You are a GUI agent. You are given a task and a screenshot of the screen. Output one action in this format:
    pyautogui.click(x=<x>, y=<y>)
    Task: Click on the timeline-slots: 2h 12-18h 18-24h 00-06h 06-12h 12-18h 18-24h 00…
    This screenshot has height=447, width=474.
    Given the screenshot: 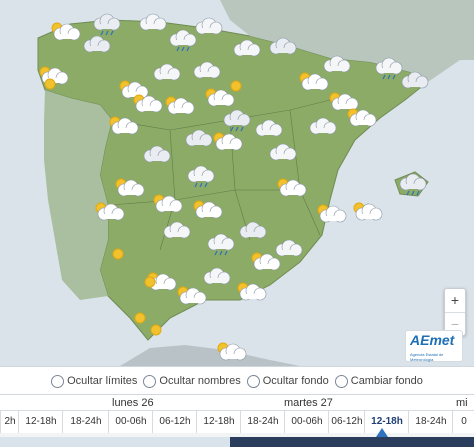 What is the action you would take?
    pyautogui.click(x=237, y=422)
    